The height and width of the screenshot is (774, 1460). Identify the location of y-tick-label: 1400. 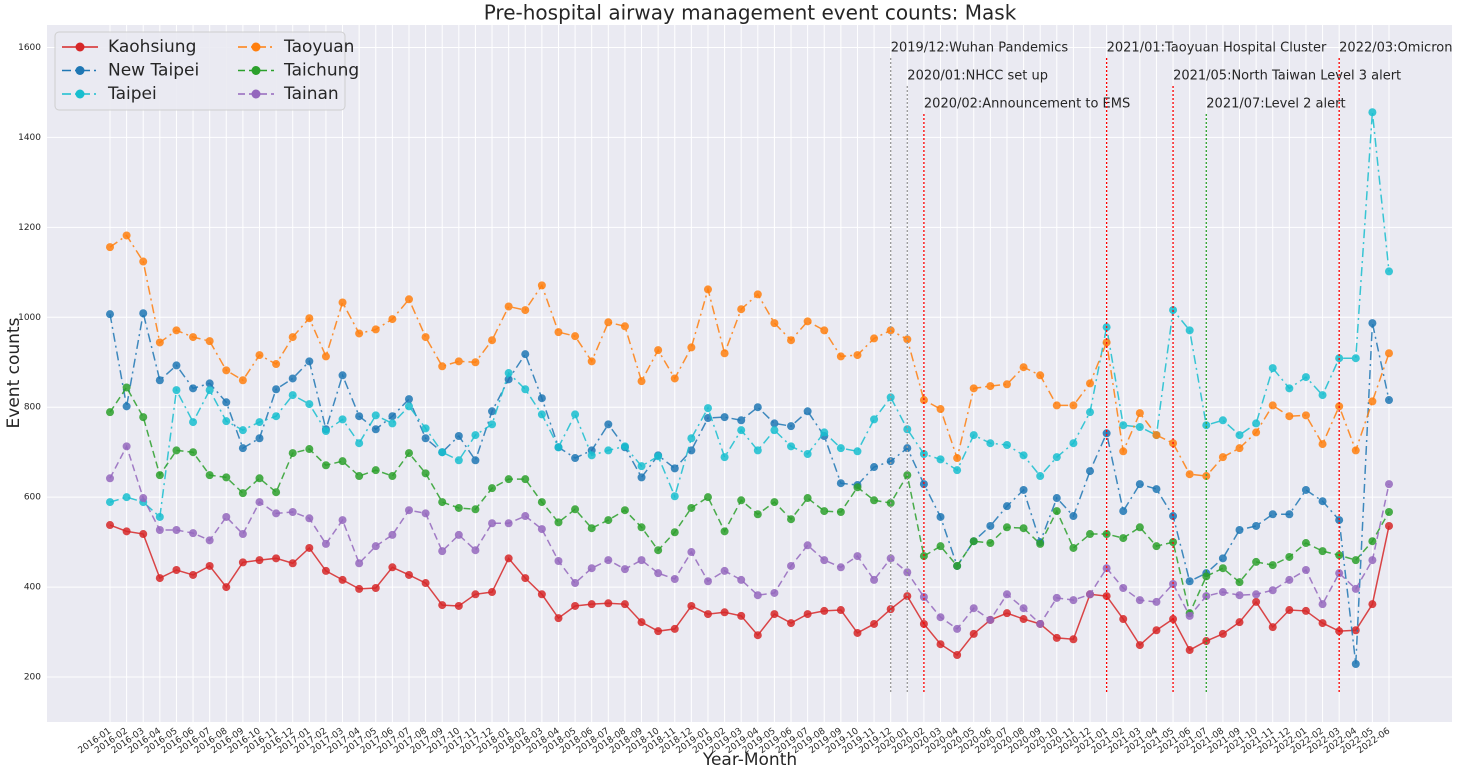
(29, 138).